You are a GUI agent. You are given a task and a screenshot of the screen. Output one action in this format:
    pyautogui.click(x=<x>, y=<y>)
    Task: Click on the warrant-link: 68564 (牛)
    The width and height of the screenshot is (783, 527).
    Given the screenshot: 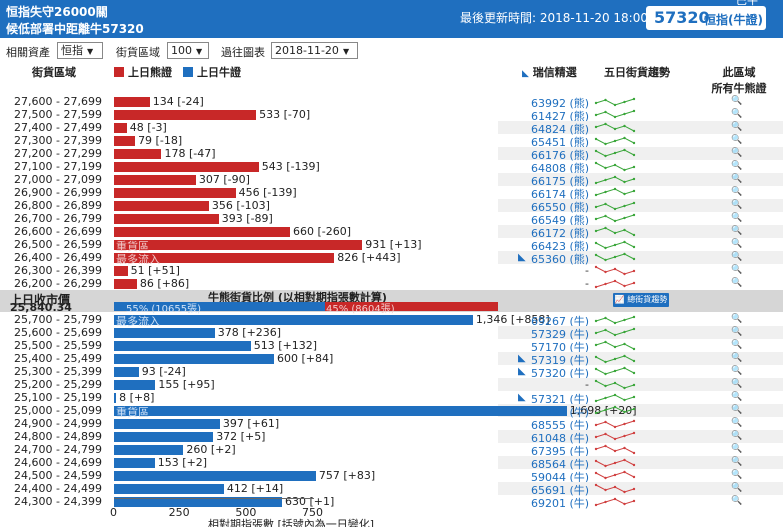 What is the action you would take?
    pyautogui.click(x=560, y=464)
    